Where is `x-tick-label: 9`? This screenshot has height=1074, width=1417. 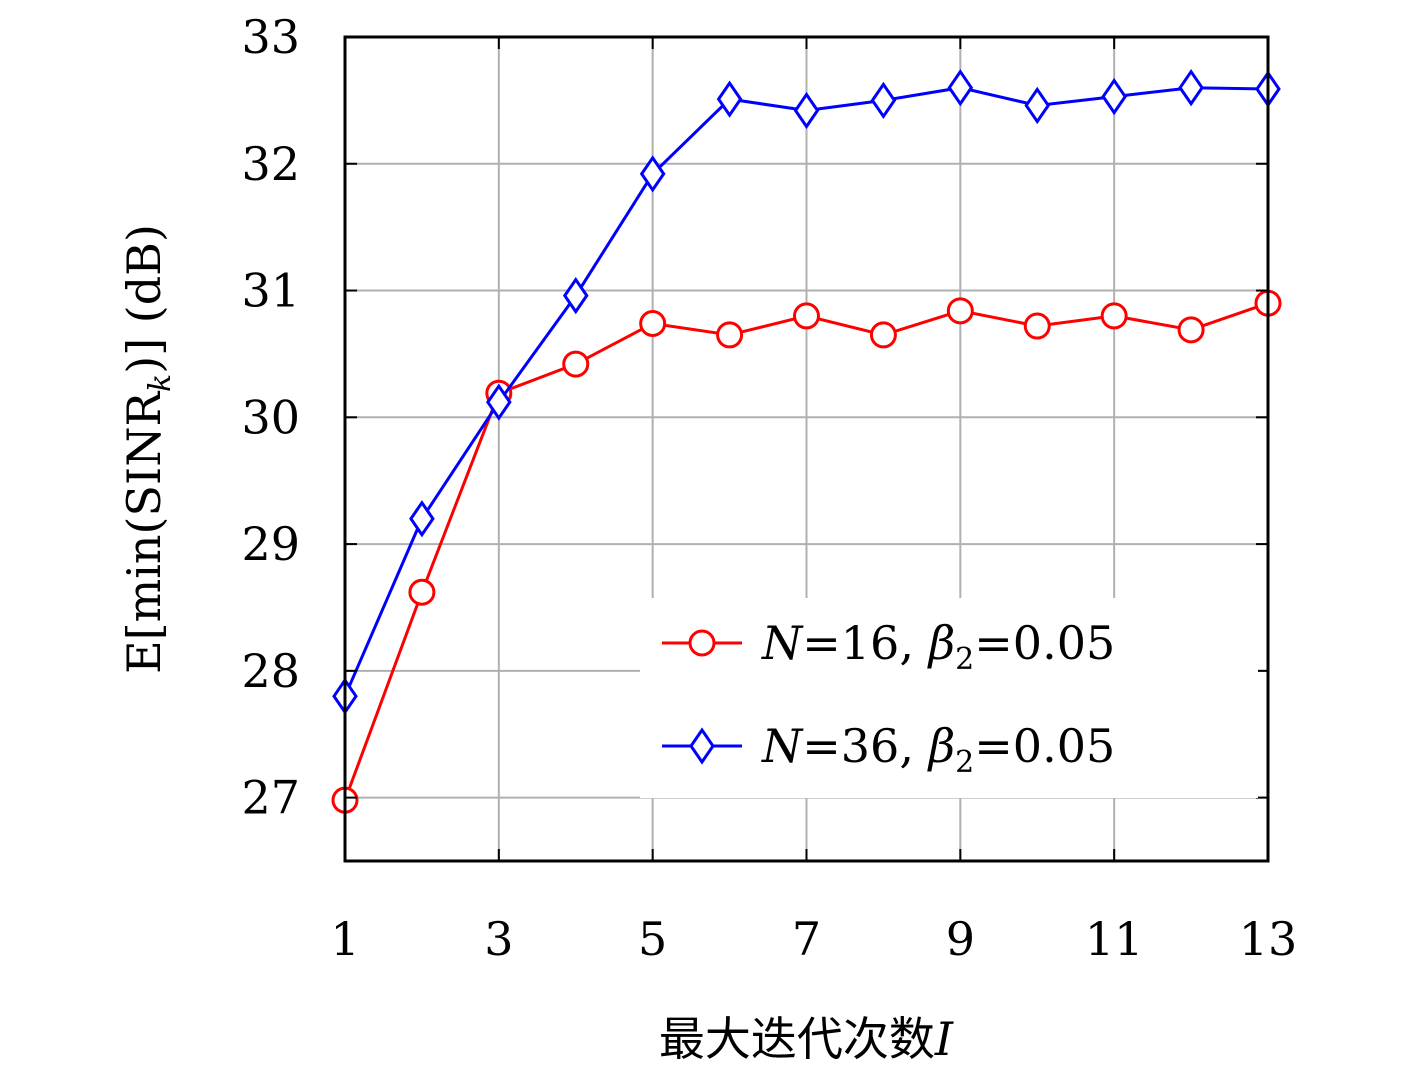 x-tick-label: 9 is located at coordinates (960, 939).